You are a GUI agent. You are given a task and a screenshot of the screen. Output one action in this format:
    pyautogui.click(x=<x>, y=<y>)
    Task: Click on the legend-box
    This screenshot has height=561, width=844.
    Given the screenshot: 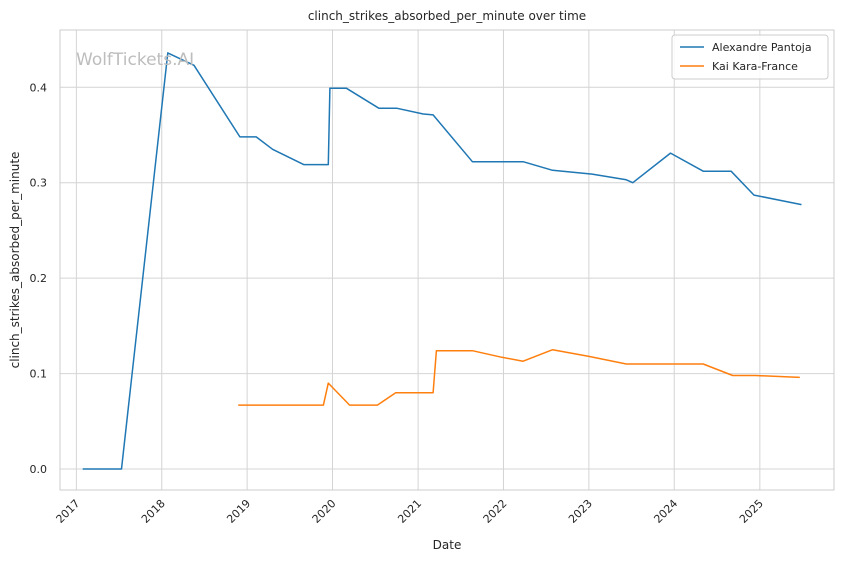 What is the action you would take?
    pyautogui.click(x=750, y=57)
    